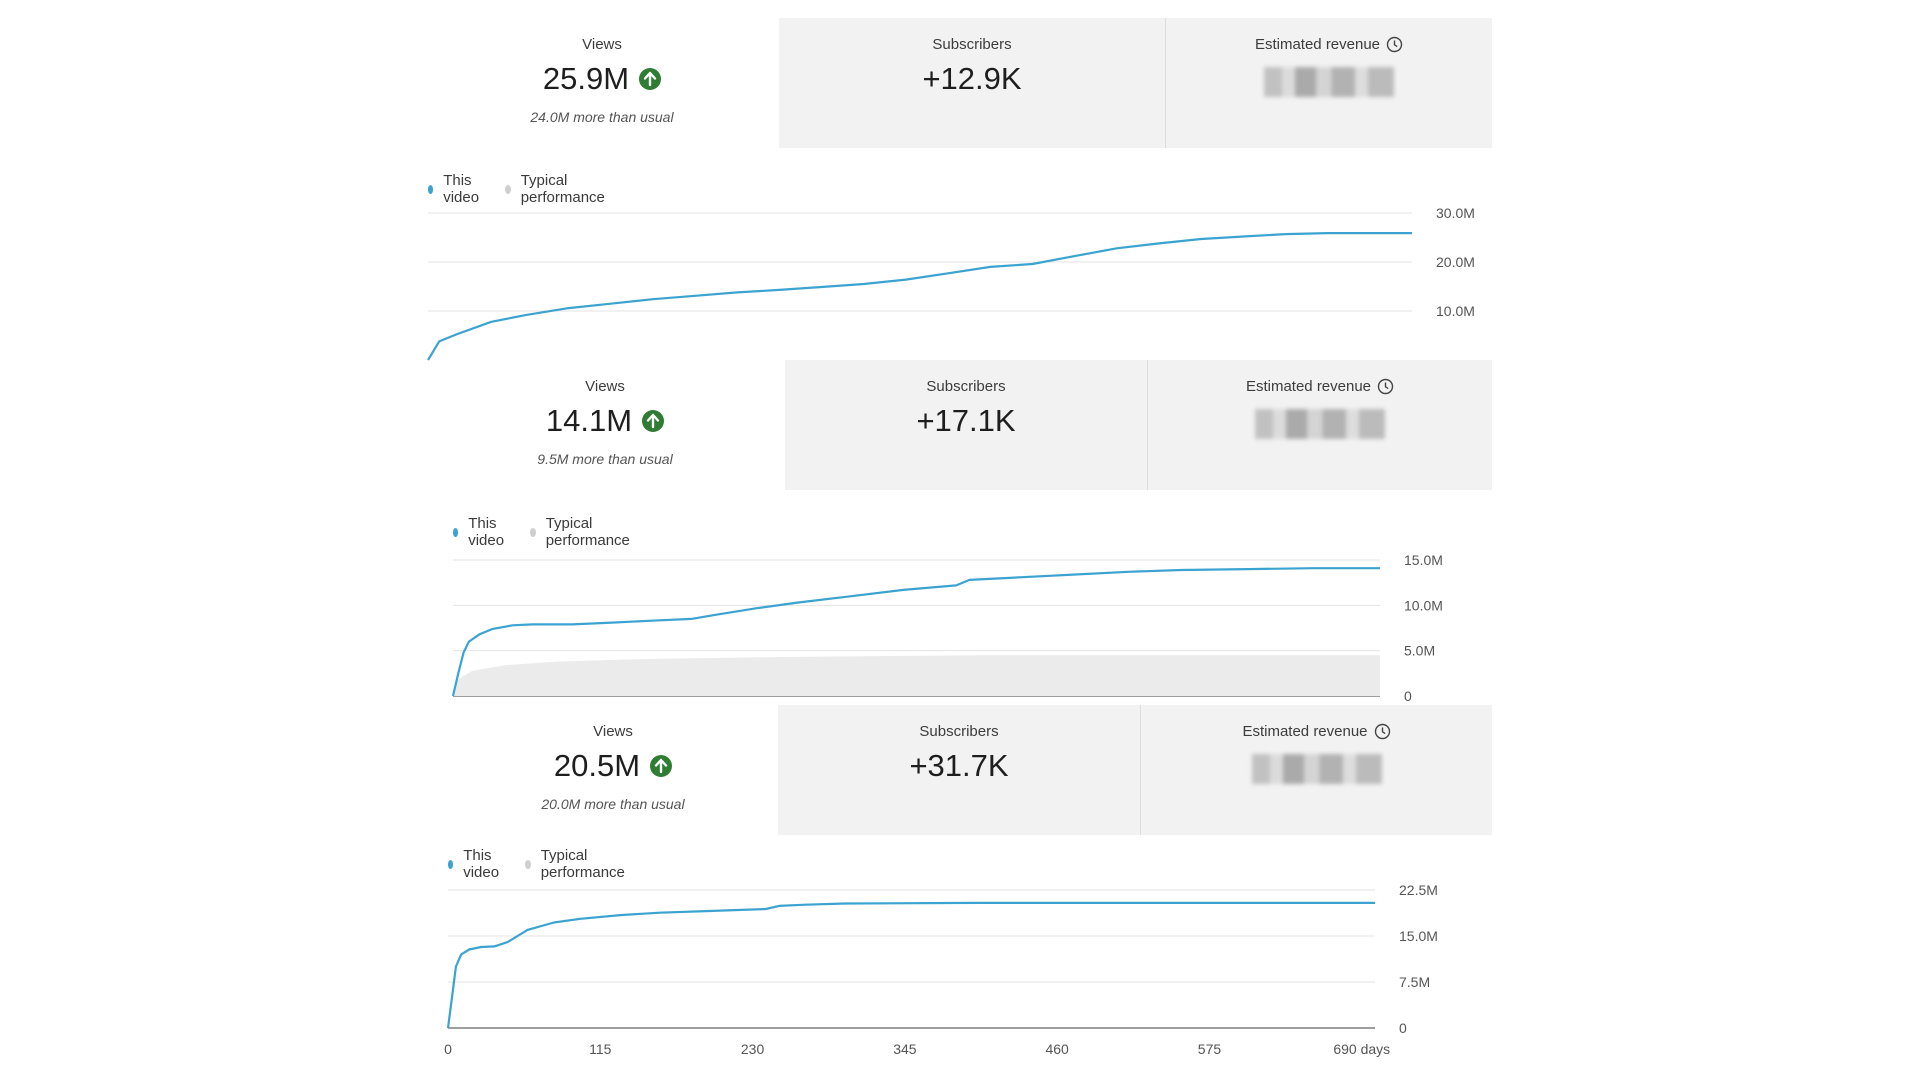 This screenshot has width=1920, height=1080. I want to click on views-value: 14.1M, so click(589, 420).